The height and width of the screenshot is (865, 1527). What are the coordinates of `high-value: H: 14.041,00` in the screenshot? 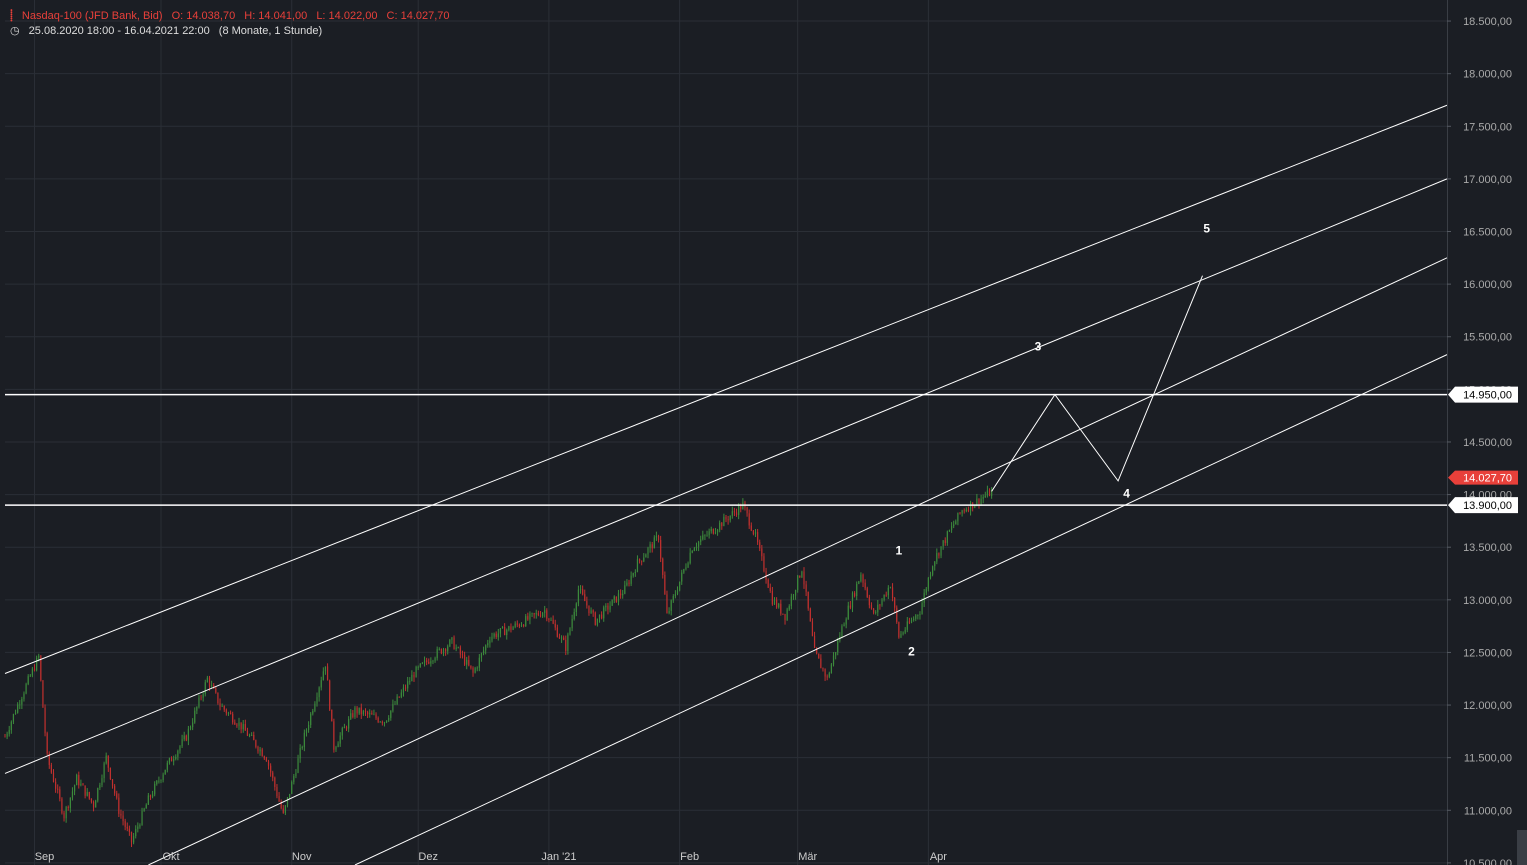 It's located at (276, 16).